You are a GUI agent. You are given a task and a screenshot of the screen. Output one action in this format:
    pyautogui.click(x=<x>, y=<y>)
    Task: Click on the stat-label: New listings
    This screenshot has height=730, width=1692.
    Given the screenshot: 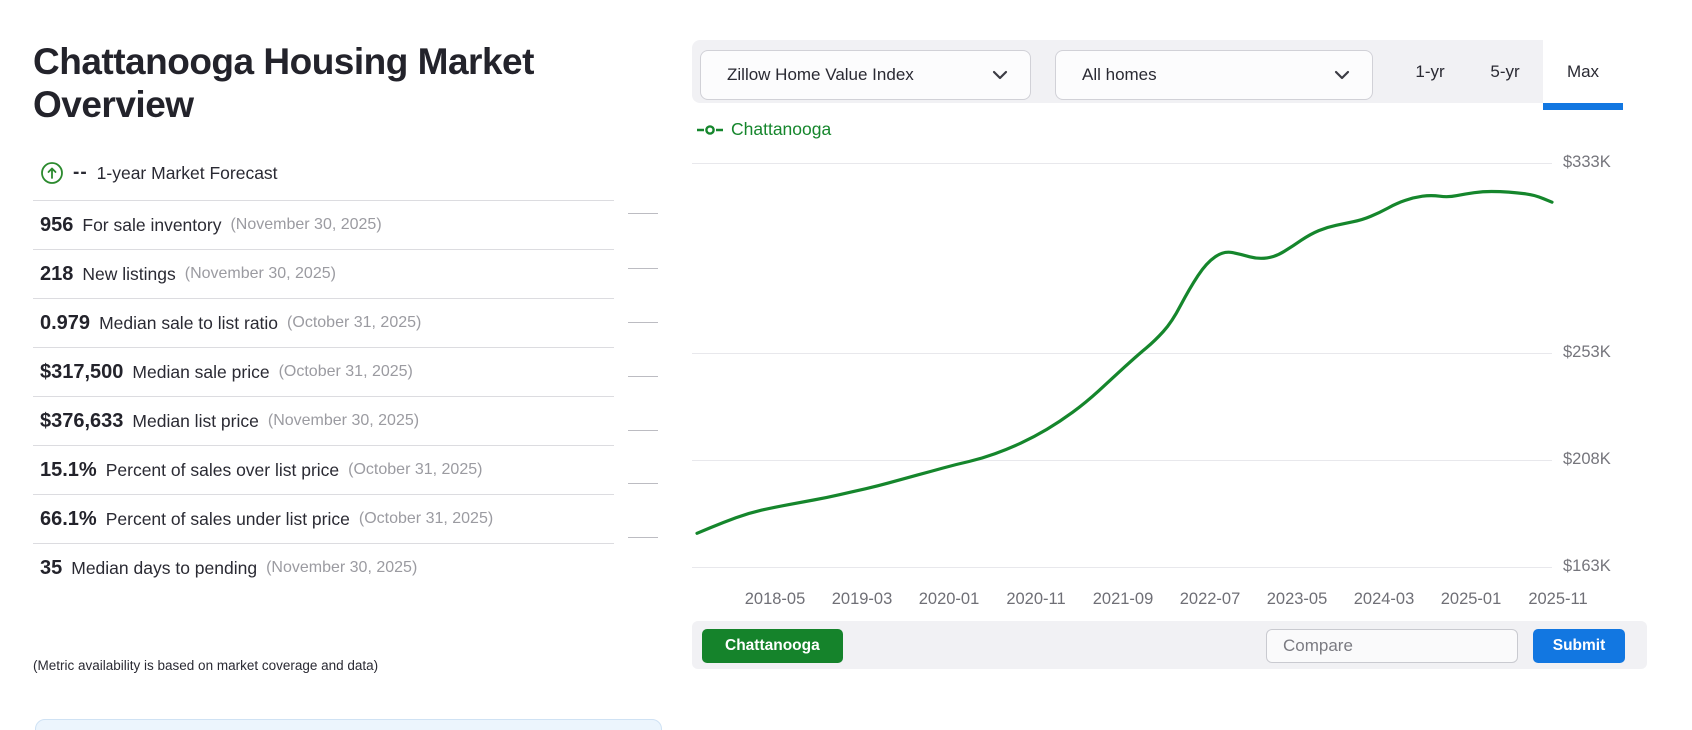 What is the action you would take?
    pyautogui.click(x=129, y=273)
    